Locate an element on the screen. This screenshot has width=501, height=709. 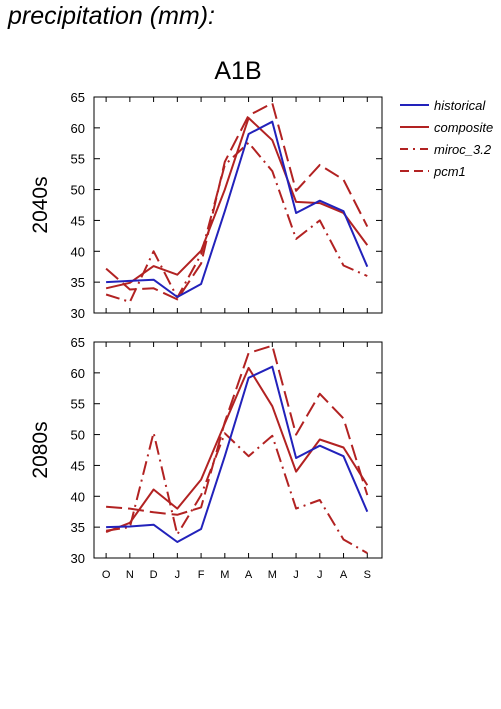
legend: historical composite miroc_3.2 pcm1 is located at coordinates (446, 138).